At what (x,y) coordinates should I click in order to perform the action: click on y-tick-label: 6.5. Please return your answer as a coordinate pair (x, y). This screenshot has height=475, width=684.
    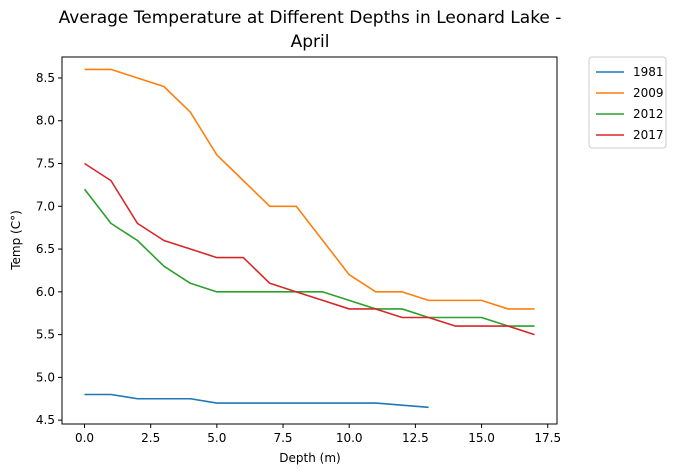
    Looking at the image, I should click on (45, 249).